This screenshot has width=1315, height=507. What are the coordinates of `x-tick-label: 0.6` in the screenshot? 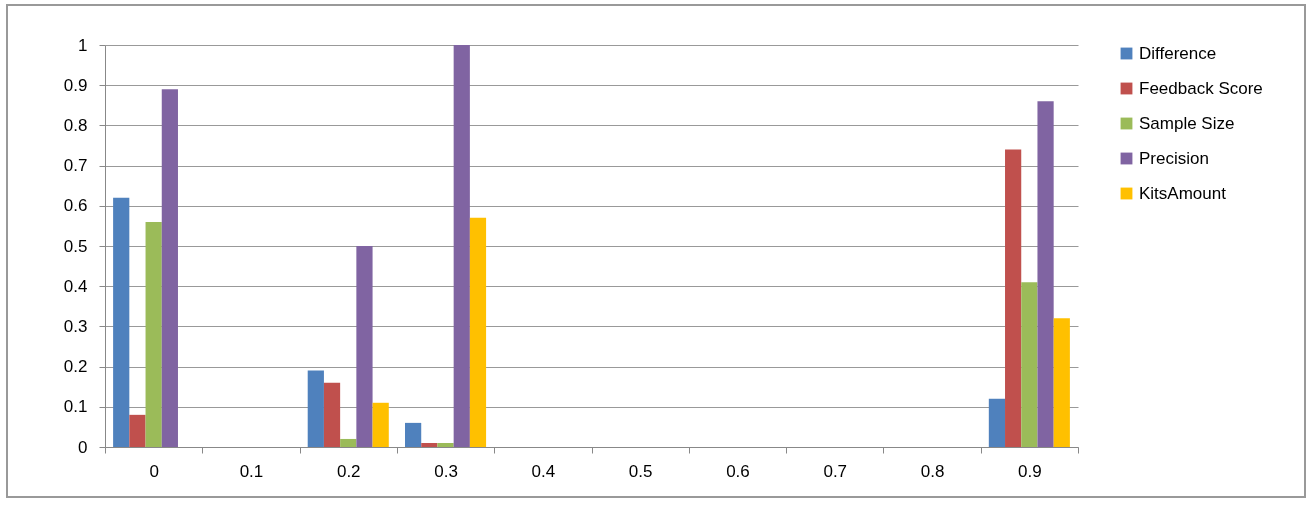 It's located at (738, 471).